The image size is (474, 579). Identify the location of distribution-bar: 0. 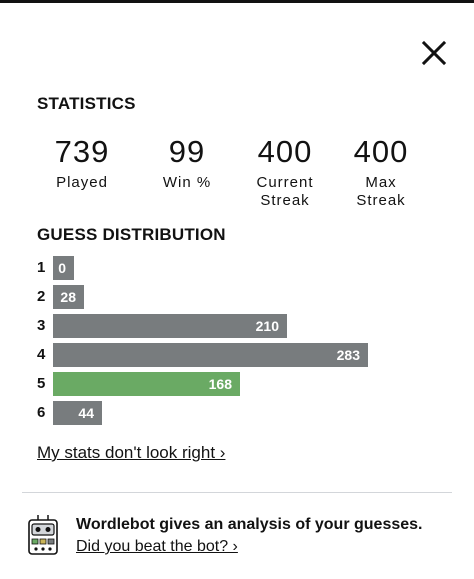
(63, 268).